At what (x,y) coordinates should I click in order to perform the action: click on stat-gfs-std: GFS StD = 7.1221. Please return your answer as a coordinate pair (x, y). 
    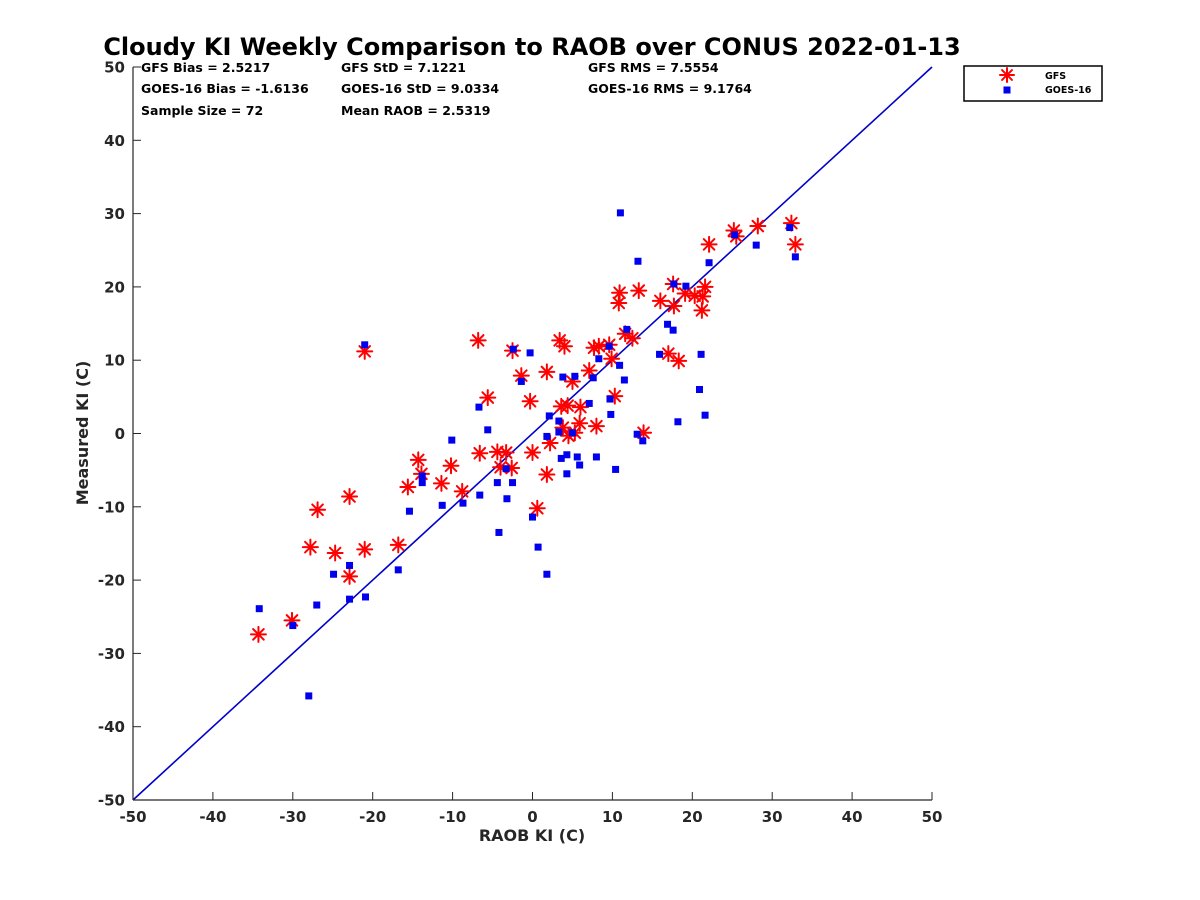
    Looking at the image, I should click on (403, 67).